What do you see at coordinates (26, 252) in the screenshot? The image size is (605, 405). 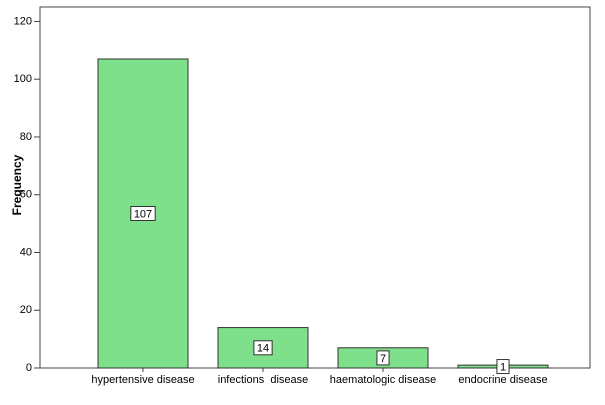 I see `y-tick-label: 40` at bounding box center [26, 252].